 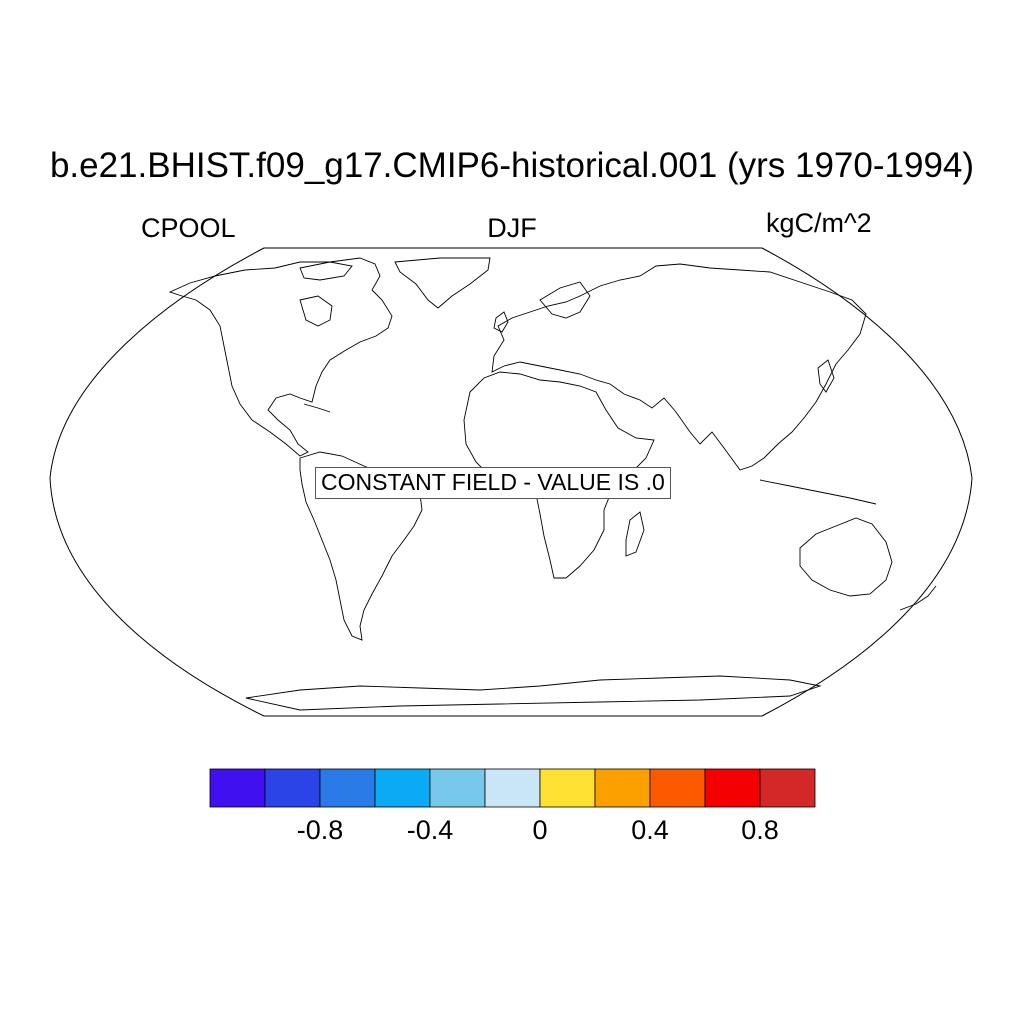 I want to click on coastline-hudson-bay, so click(x=316, y=311).